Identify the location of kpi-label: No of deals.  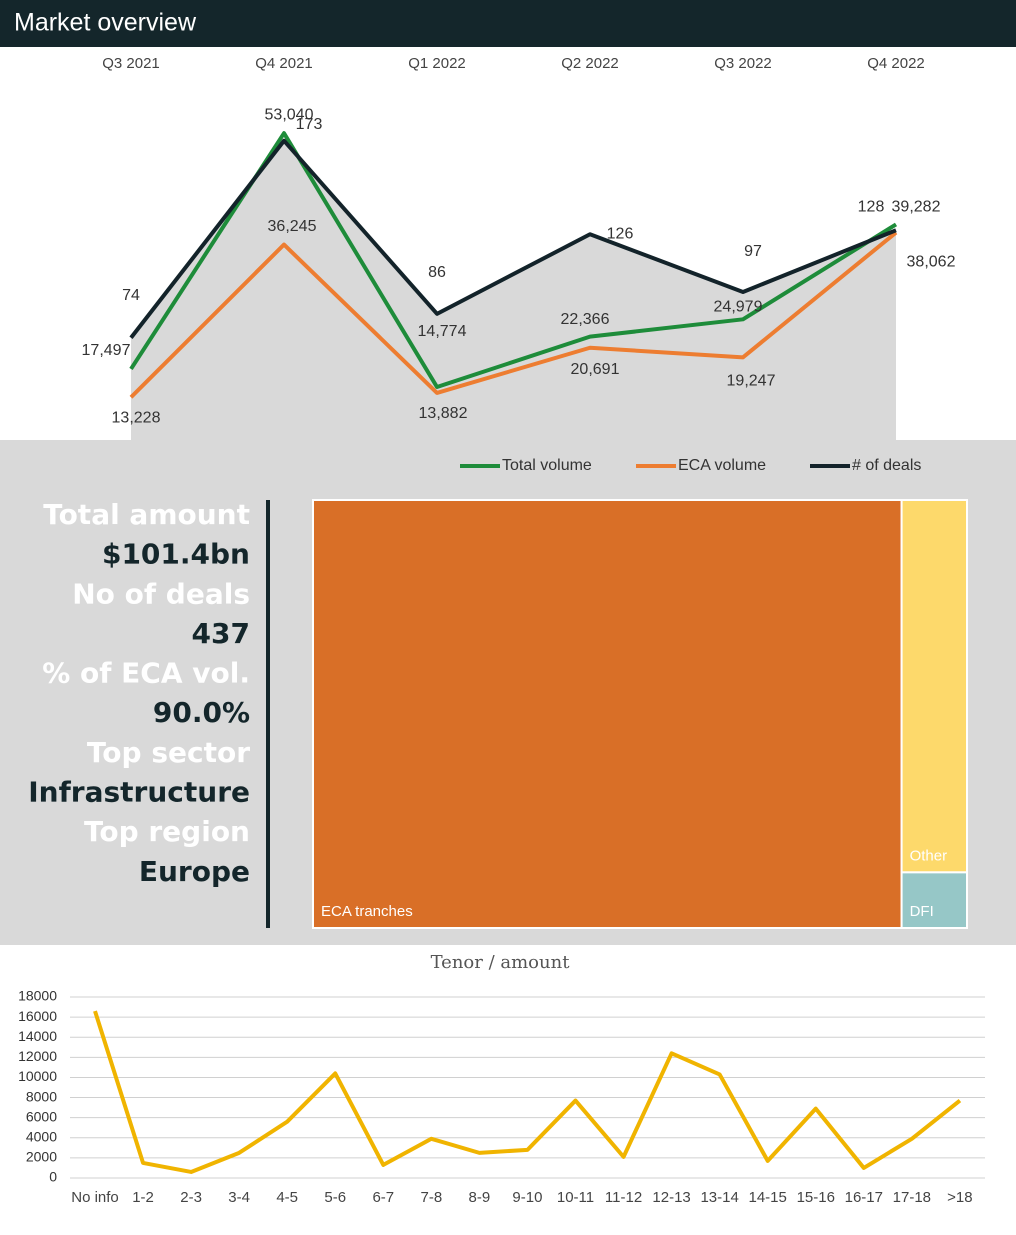
(161, 593).